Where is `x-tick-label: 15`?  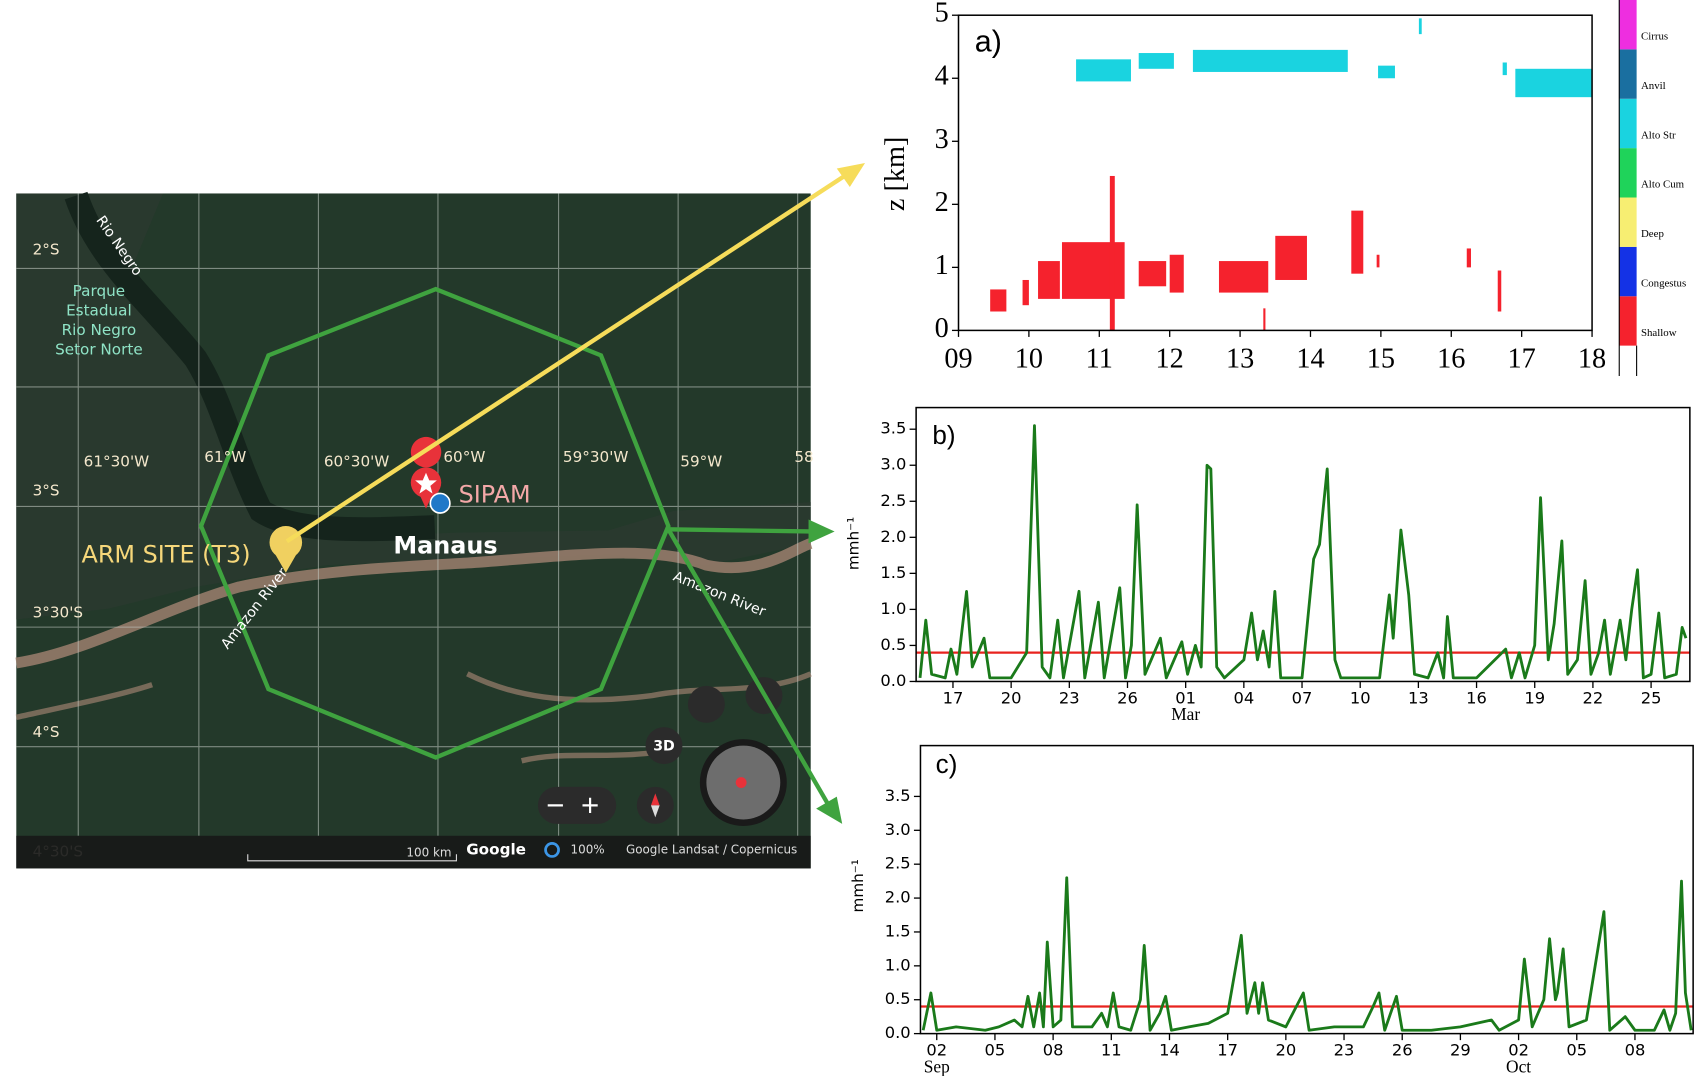
x-tick-label: 15 is located at coordinates (1381, 358).